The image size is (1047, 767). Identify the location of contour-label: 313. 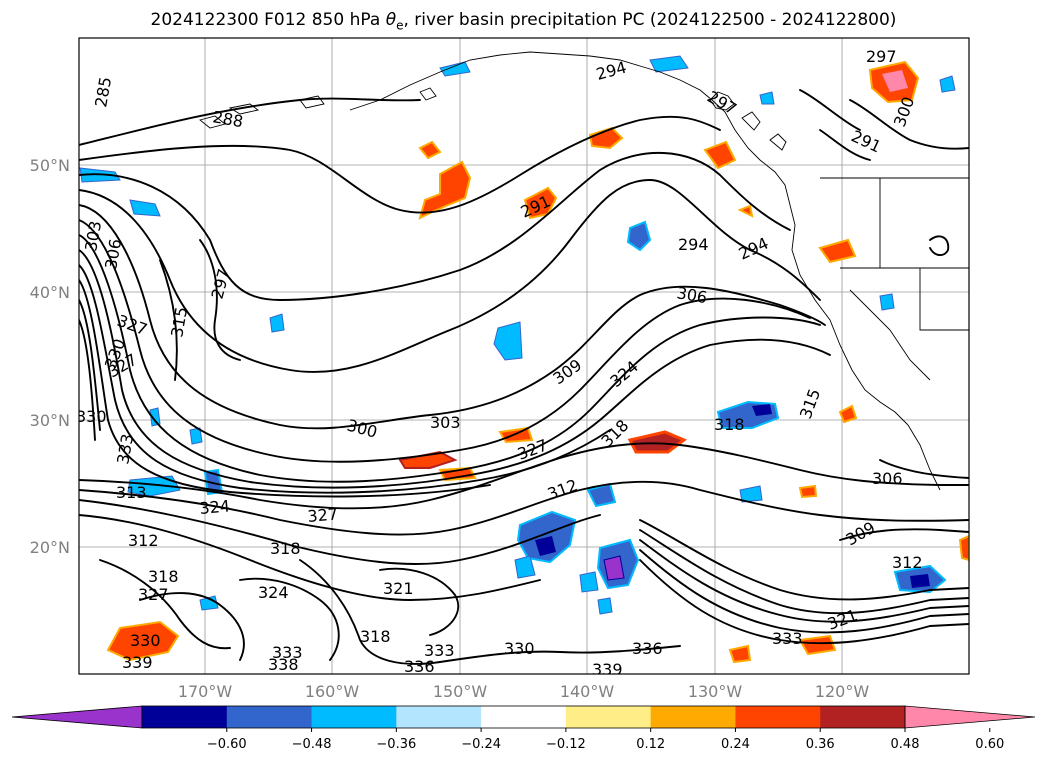
(131, 492).